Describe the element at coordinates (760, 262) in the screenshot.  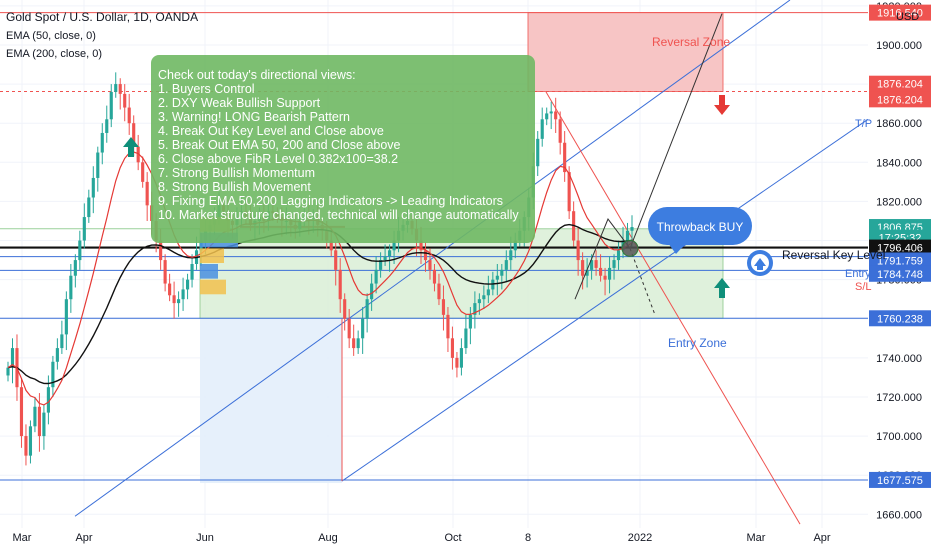
I see `up-arrow-icon` at that location.